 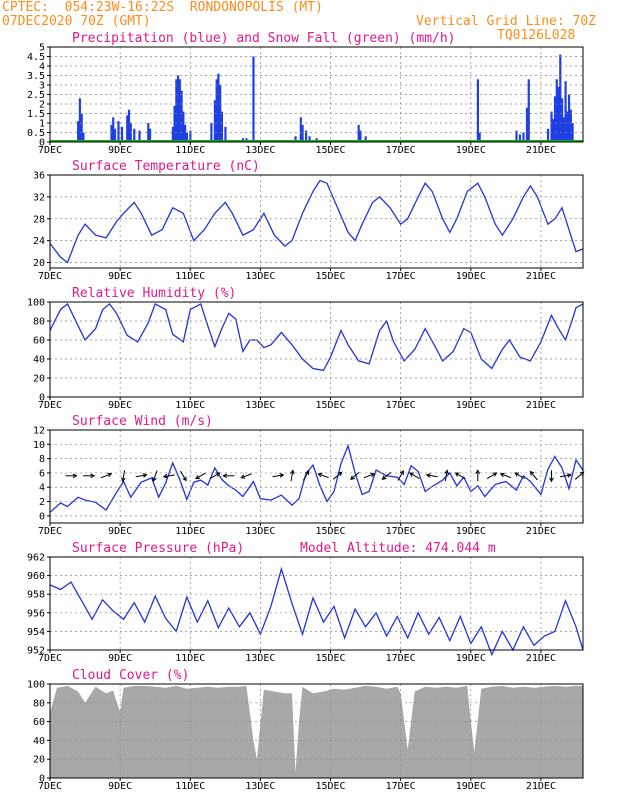 I want to click on y-tick-label: 3.5, so click(x=36, y=76).